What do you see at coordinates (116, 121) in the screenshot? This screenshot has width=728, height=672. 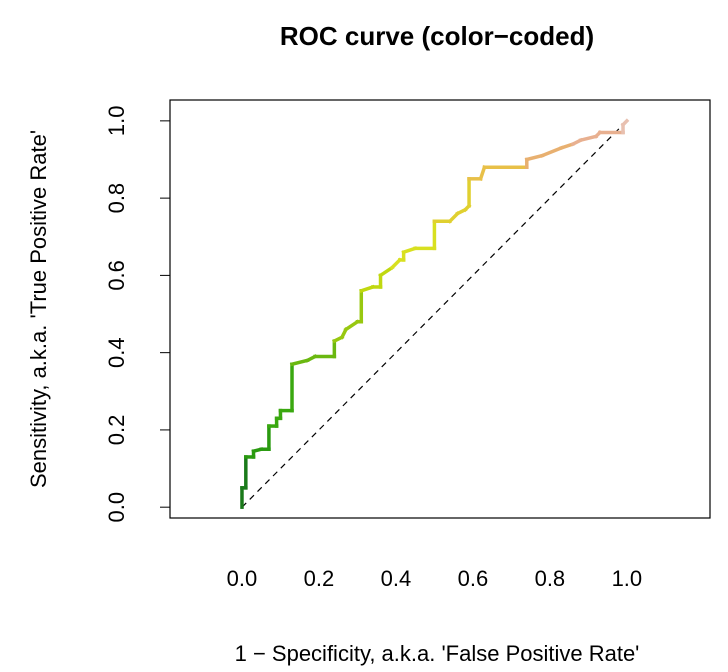 I see `y-tick-label: 1.0` at bounding box center [116, 121].